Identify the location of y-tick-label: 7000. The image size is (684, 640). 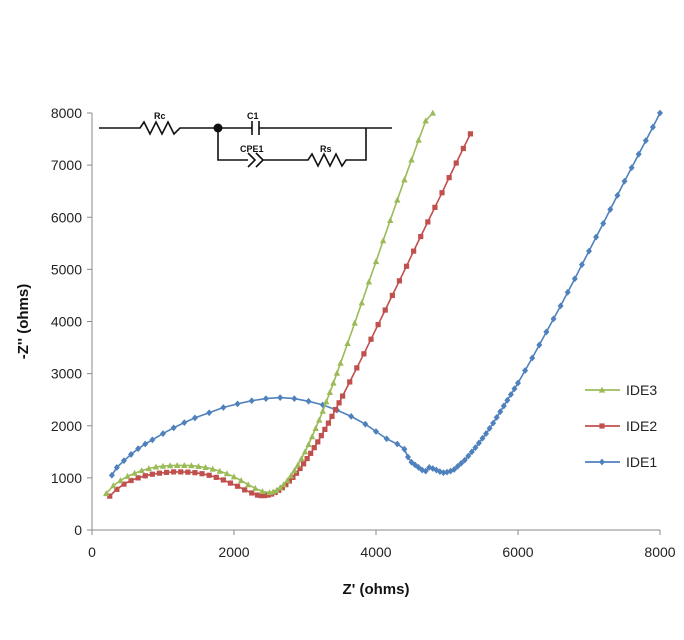
(66, 165).